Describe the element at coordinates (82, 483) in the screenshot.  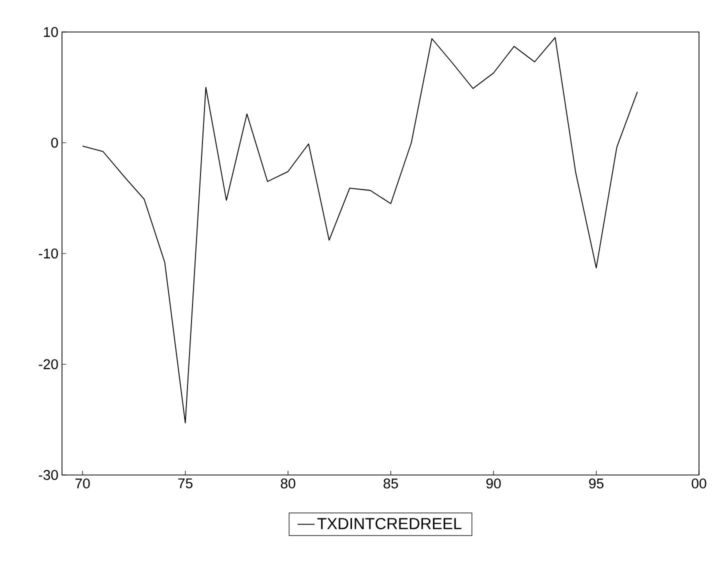
I see `x-tick-label: 70` at that location.